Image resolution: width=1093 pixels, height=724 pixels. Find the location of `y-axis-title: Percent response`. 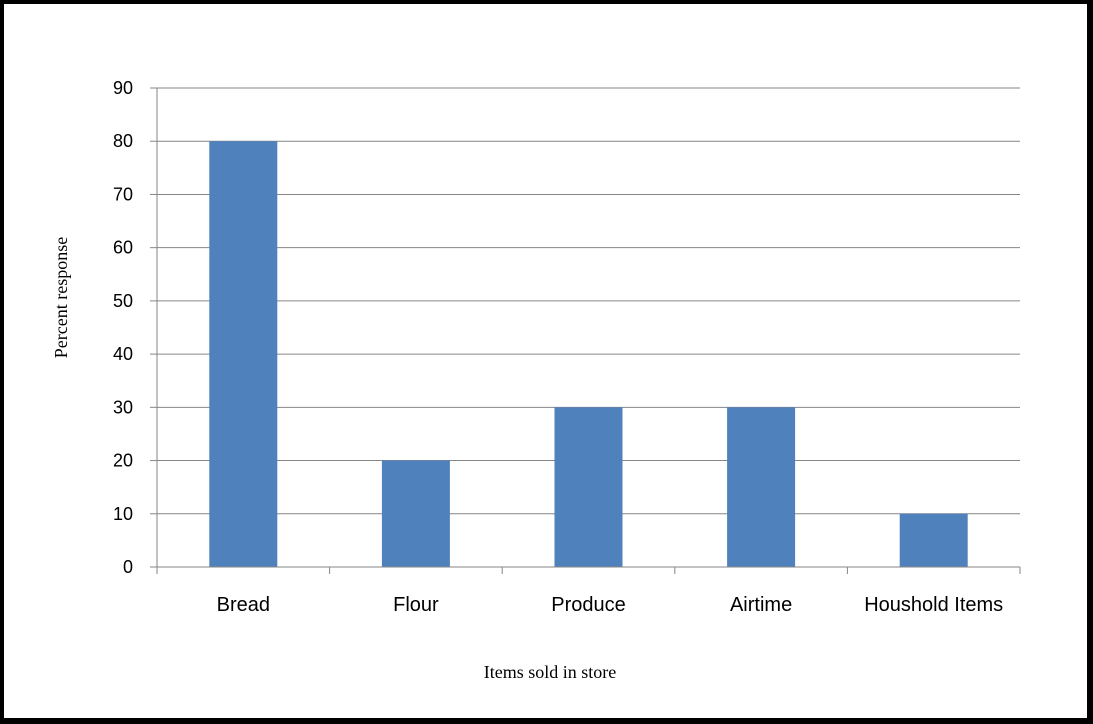

y-axis-title: Percent response is located at coordinates (61, 297).